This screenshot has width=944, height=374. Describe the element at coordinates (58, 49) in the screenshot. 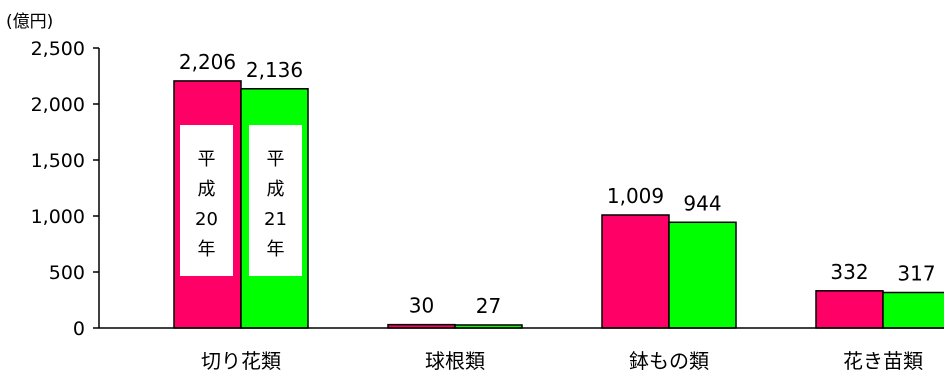

I see `y-tick-label: 2,500` at that location.